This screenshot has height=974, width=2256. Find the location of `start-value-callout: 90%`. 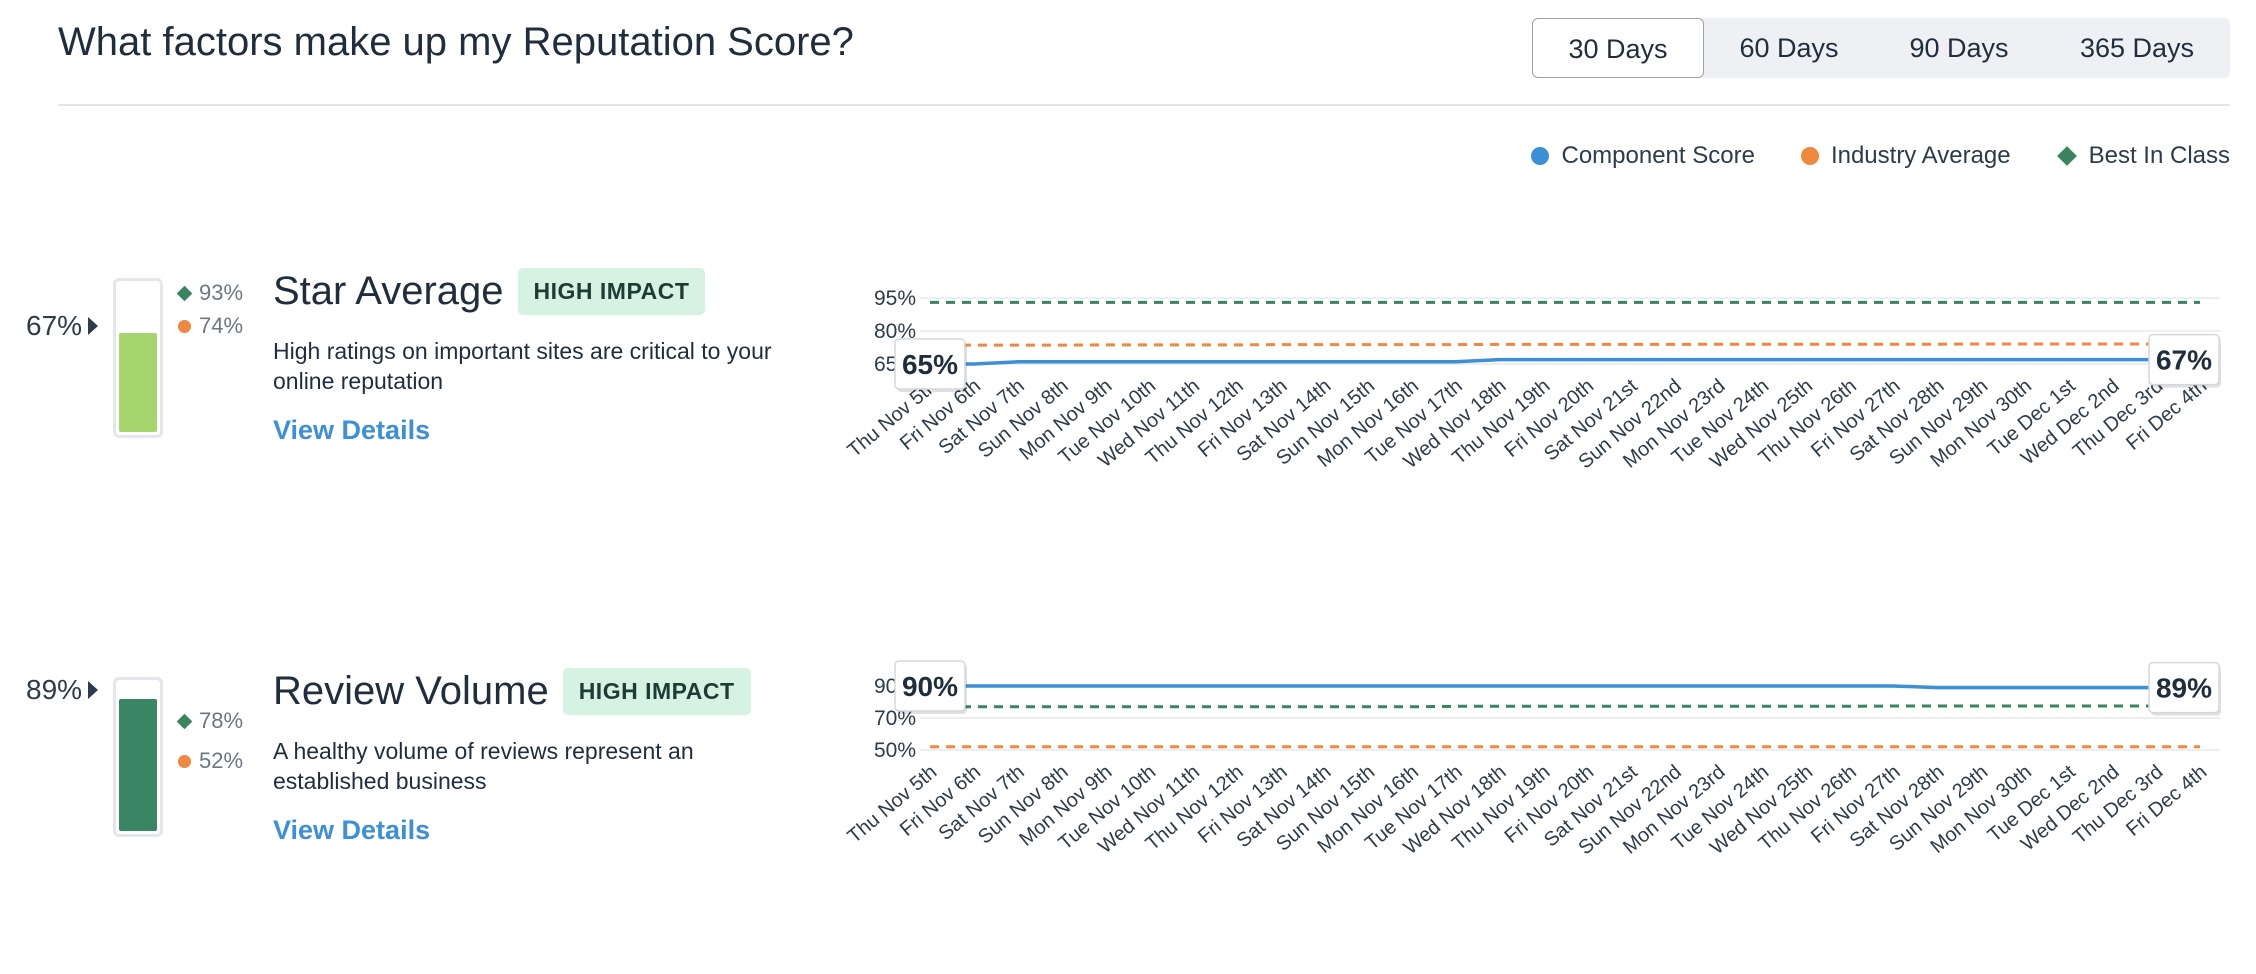

start-value-callout: 90% is located at coordinates (930, 687).